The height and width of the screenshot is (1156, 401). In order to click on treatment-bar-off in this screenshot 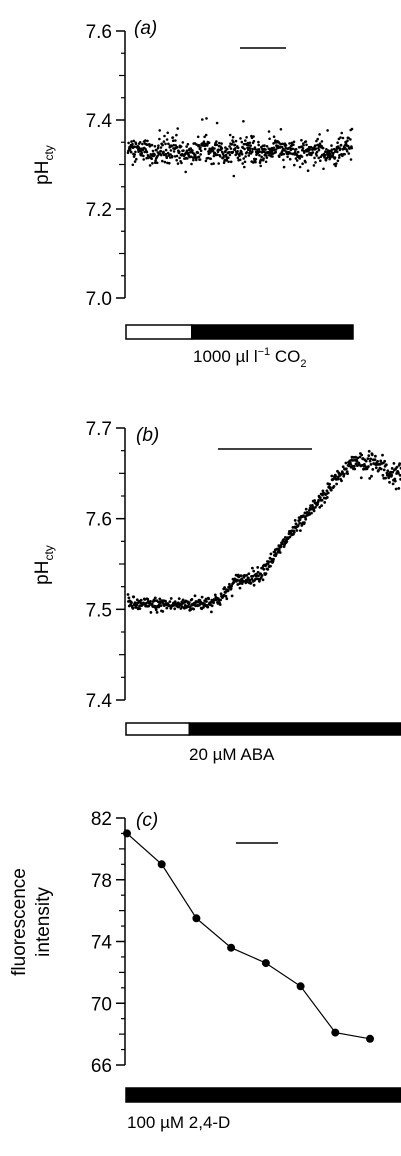, I will do `click(157, 729)`.